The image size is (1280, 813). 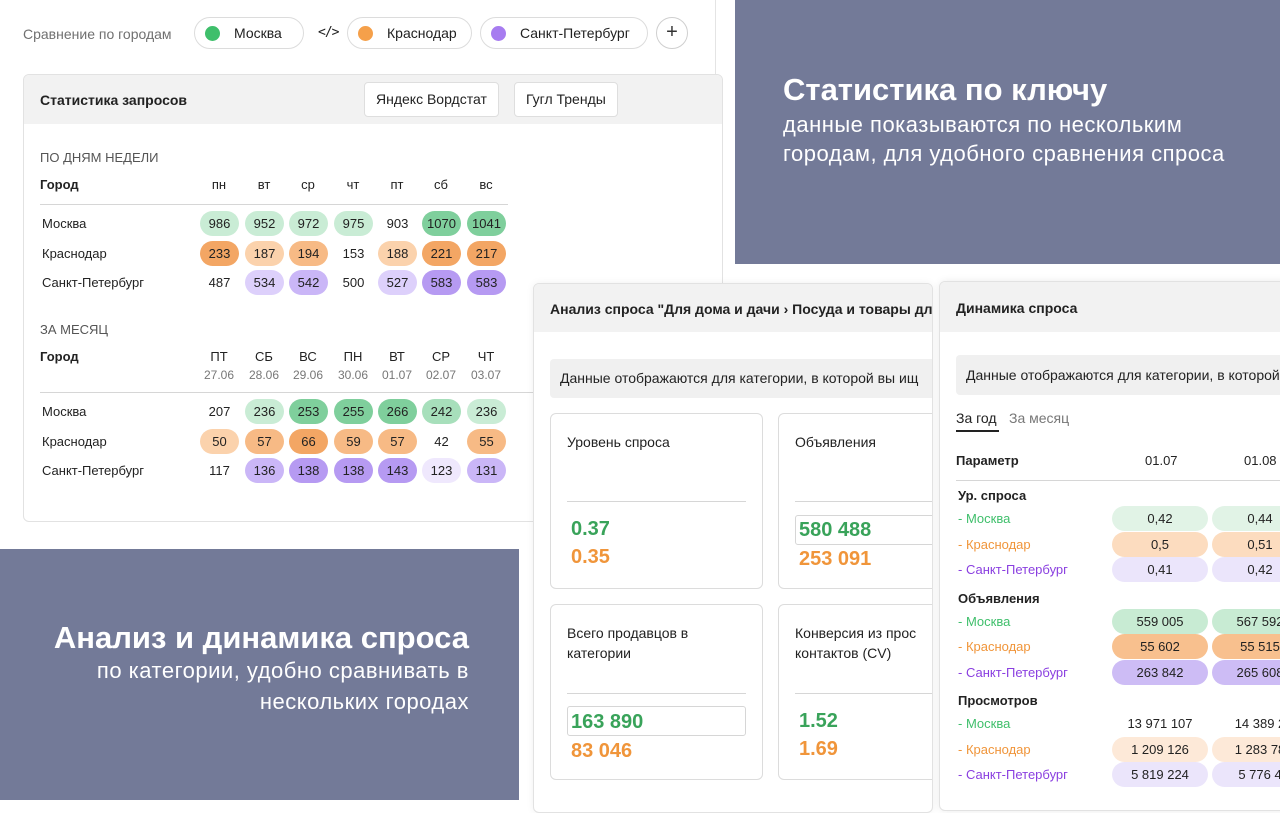 I want to click on day-column-header: вт, so click(x=264, y=184).